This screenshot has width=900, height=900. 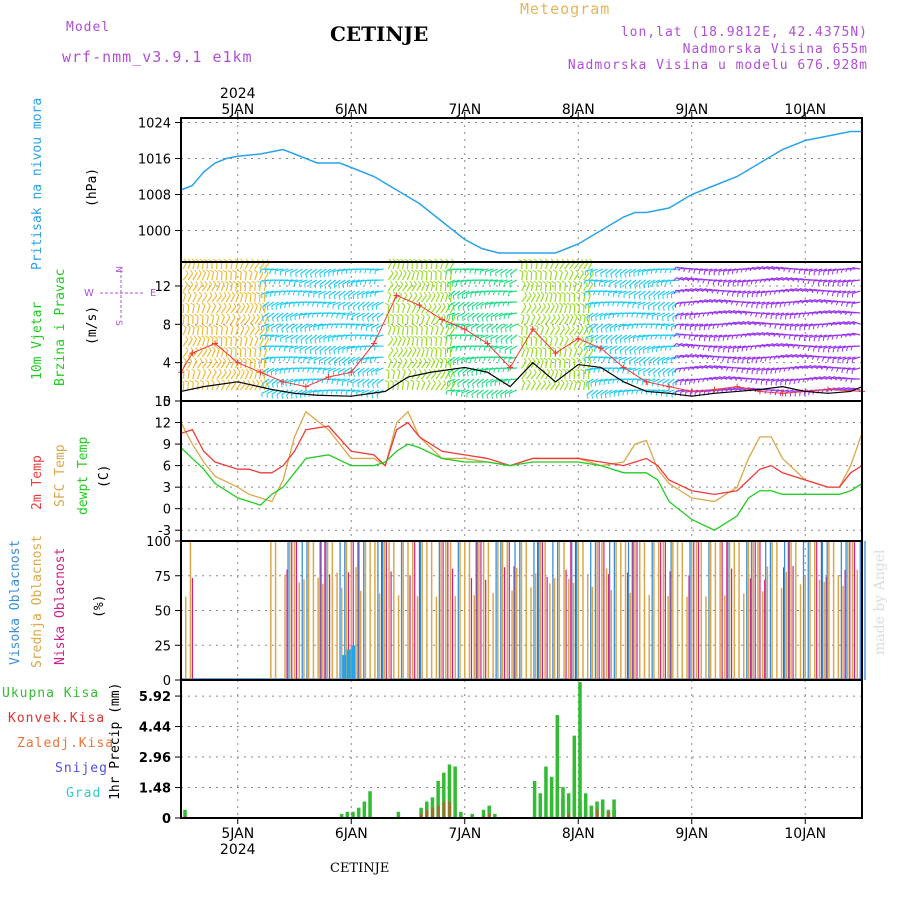 I want to click on precip-bars, so click(x=399, y=750).